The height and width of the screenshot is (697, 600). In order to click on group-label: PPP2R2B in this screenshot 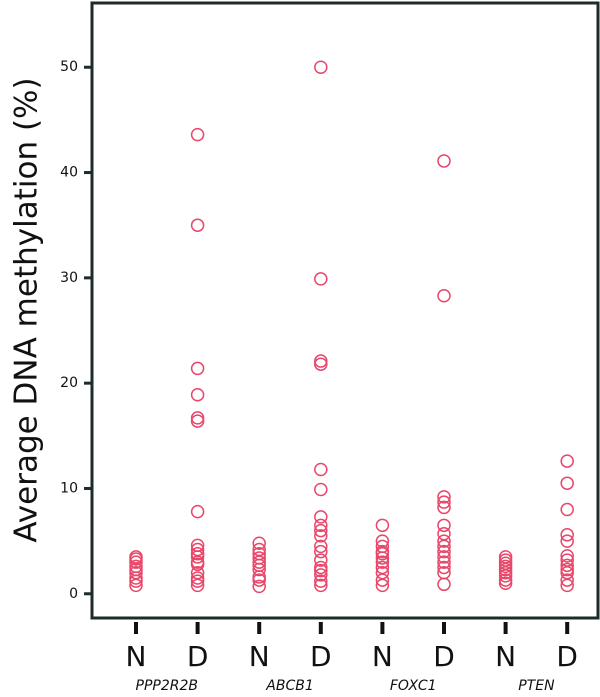, I will do `click(167, 686)`.